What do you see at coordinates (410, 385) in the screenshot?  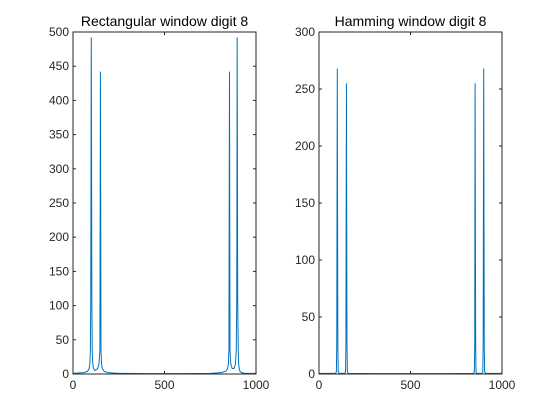 I see `hamming-x-tick-label: 500` at bounding box center [410, 385].